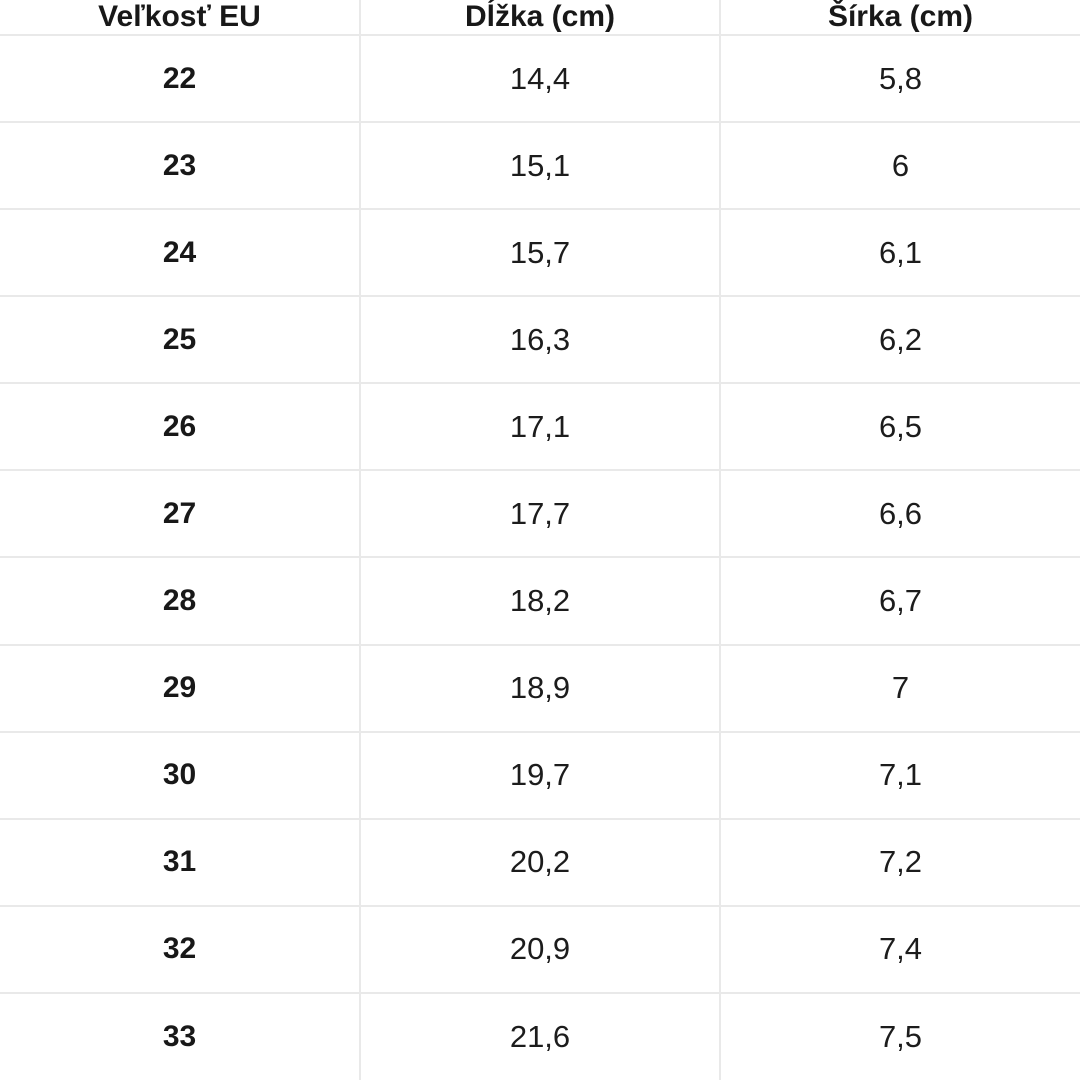 The image size is (1080, 1080). I want to click on col-header-width-cm: Šírka (cm), so click(899, 17).